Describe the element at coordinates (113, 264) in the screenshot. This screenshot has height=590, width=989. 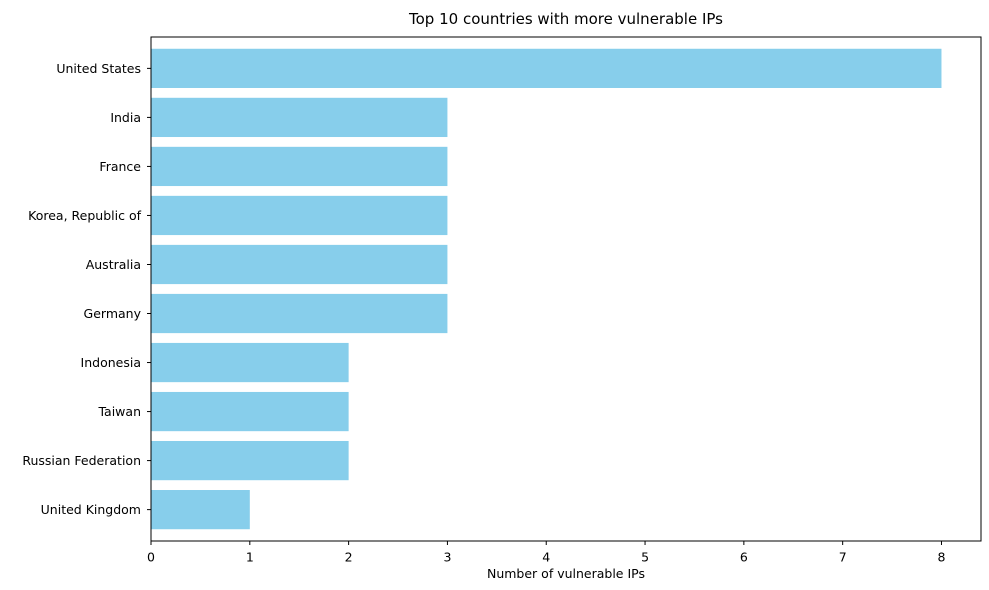
I see `y-tick-label: Australia` at that location.